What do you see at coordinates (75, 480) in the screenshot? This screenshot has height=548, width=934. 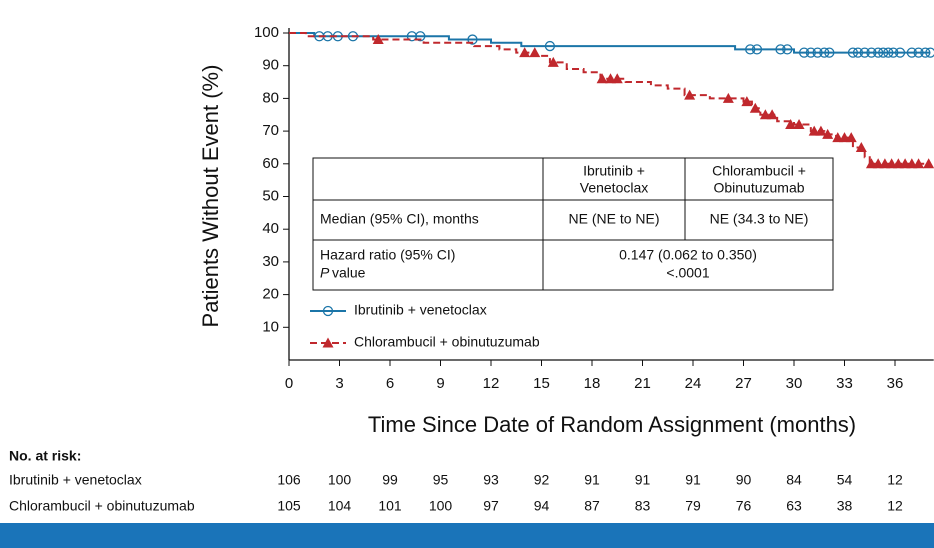 I see `risk-row-label: Ibrutinib + venetoclax` at bounding box center [75, 480].